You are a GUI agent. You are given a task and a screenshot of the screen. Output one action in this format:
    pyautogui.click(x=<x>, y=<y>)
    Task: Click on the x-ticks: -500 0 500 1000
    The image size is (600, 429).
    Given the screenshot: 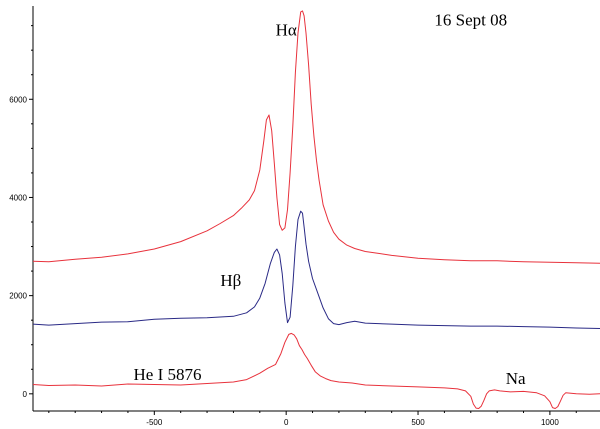 What is the action you would take?
    pyautogui.click(x=352, y=419)
    